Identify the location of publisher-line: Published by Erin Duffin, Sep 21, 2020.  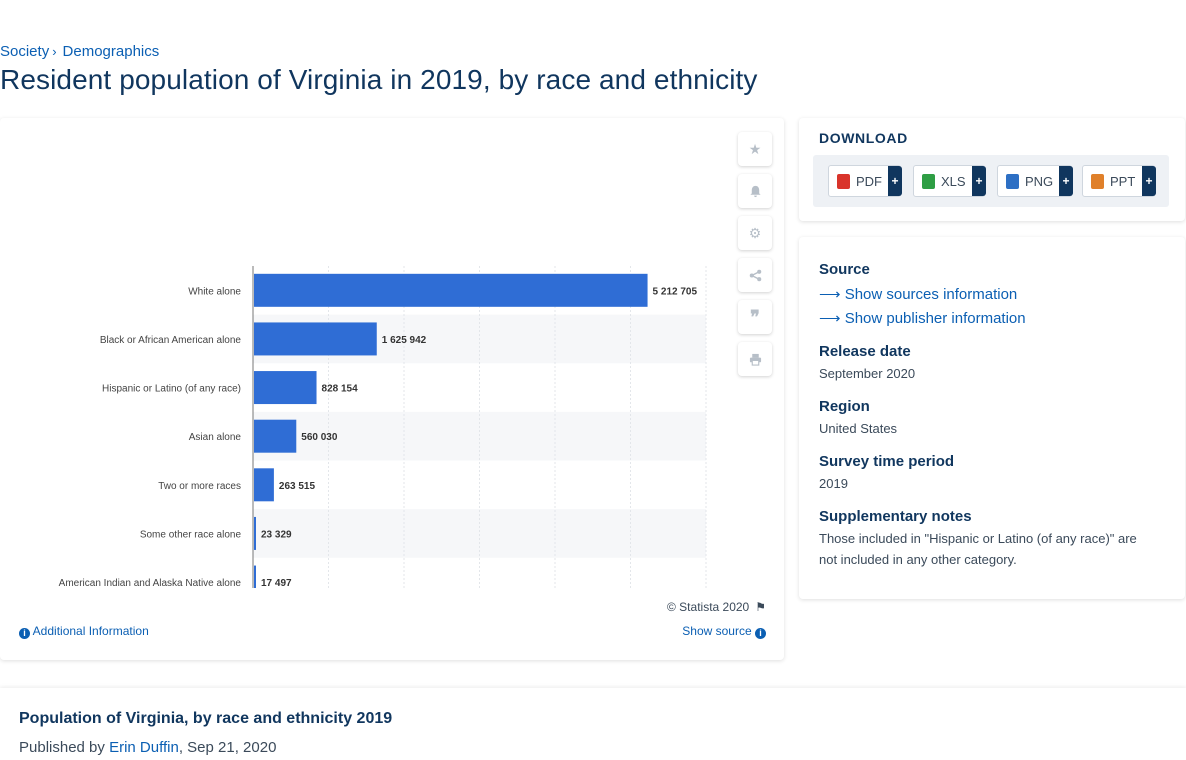
(147, 747).